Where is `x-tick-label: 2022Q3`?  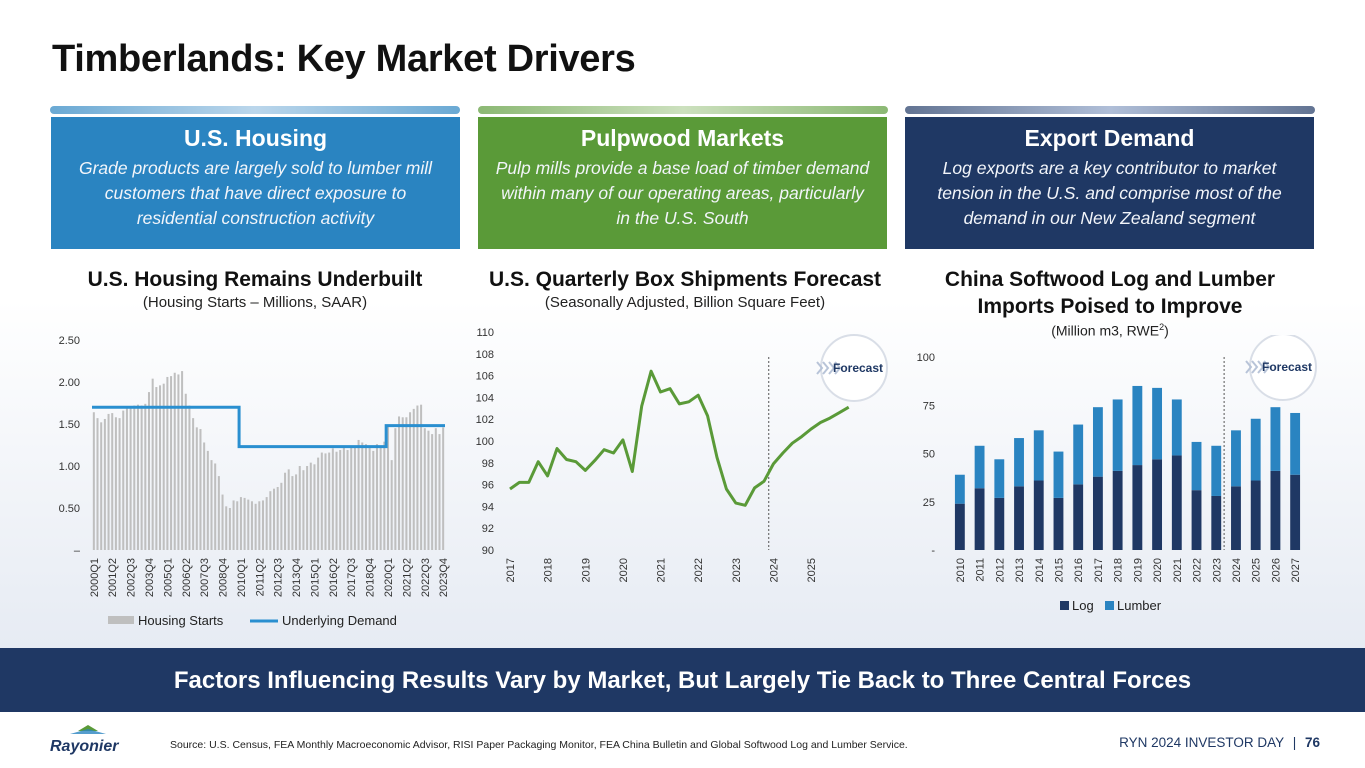
x-tick-label: 2022Q3 is located at coordinates (426, 577).